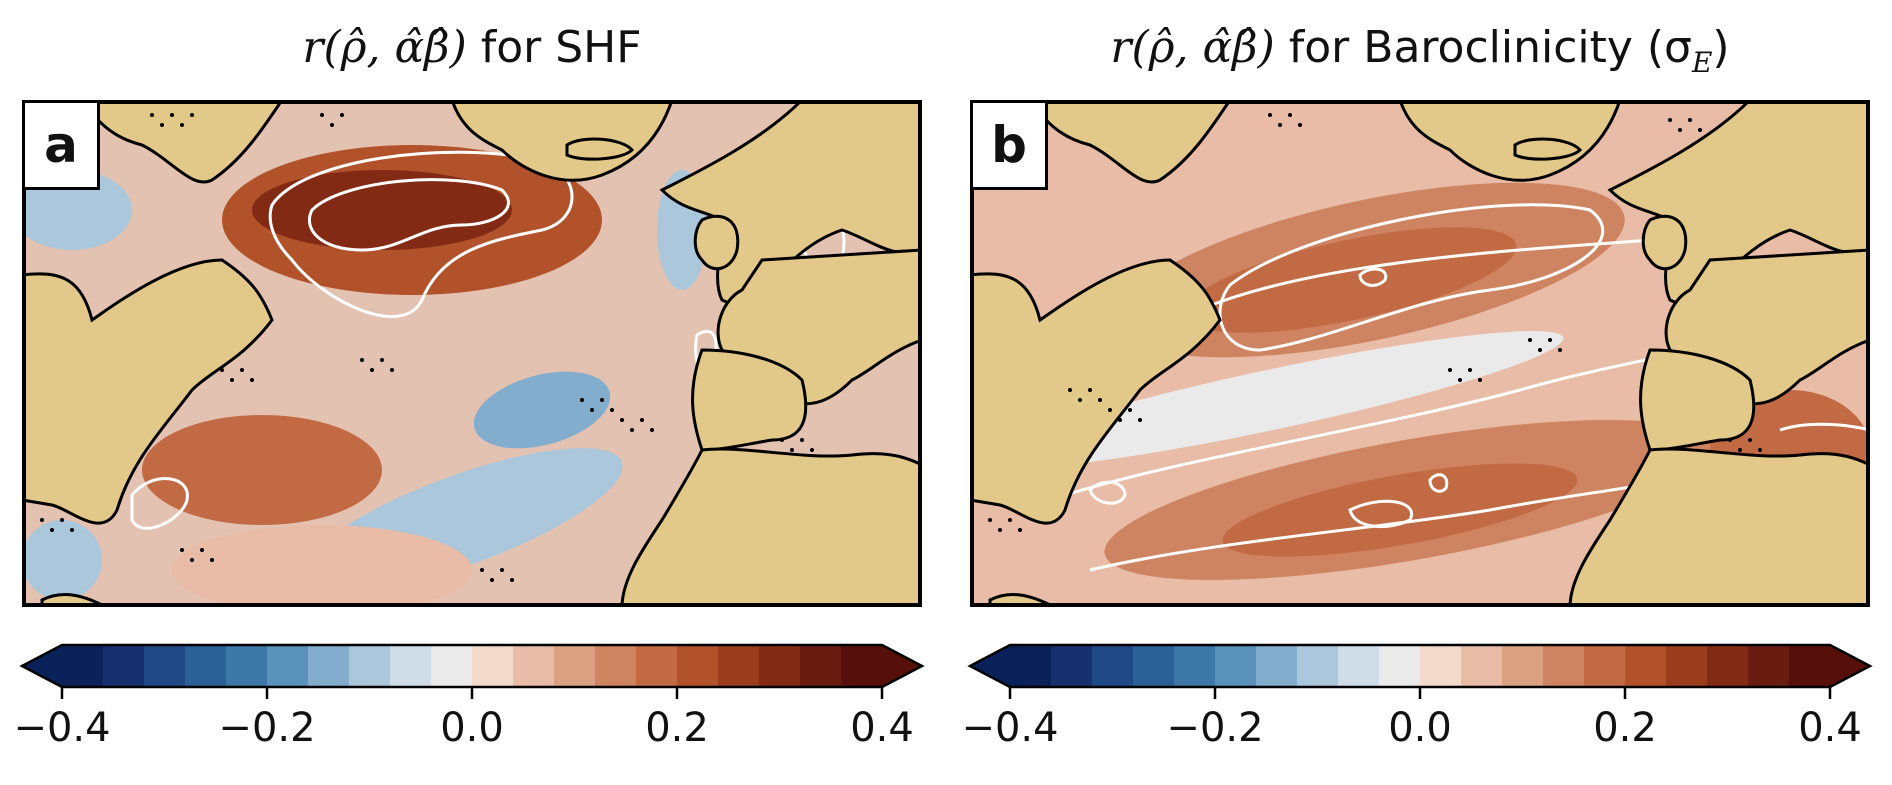 The image size is (1892, 785). I want to click on title-text: for SHF, so click(554, 47).